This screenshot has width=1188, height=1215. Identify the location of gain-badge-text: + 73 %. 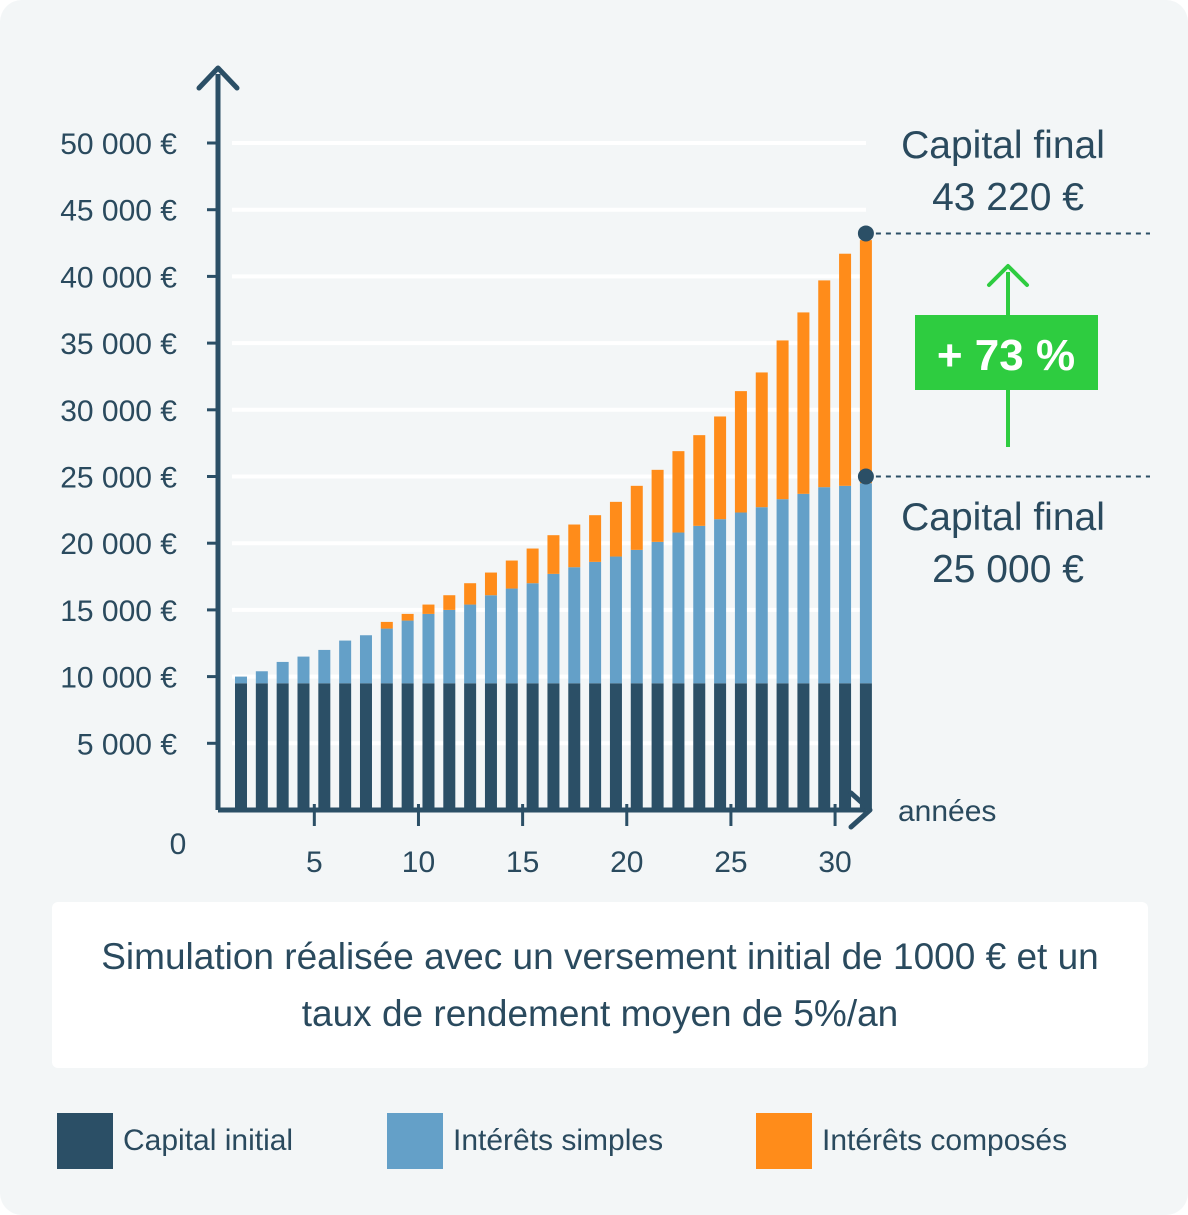
(1006, 355).